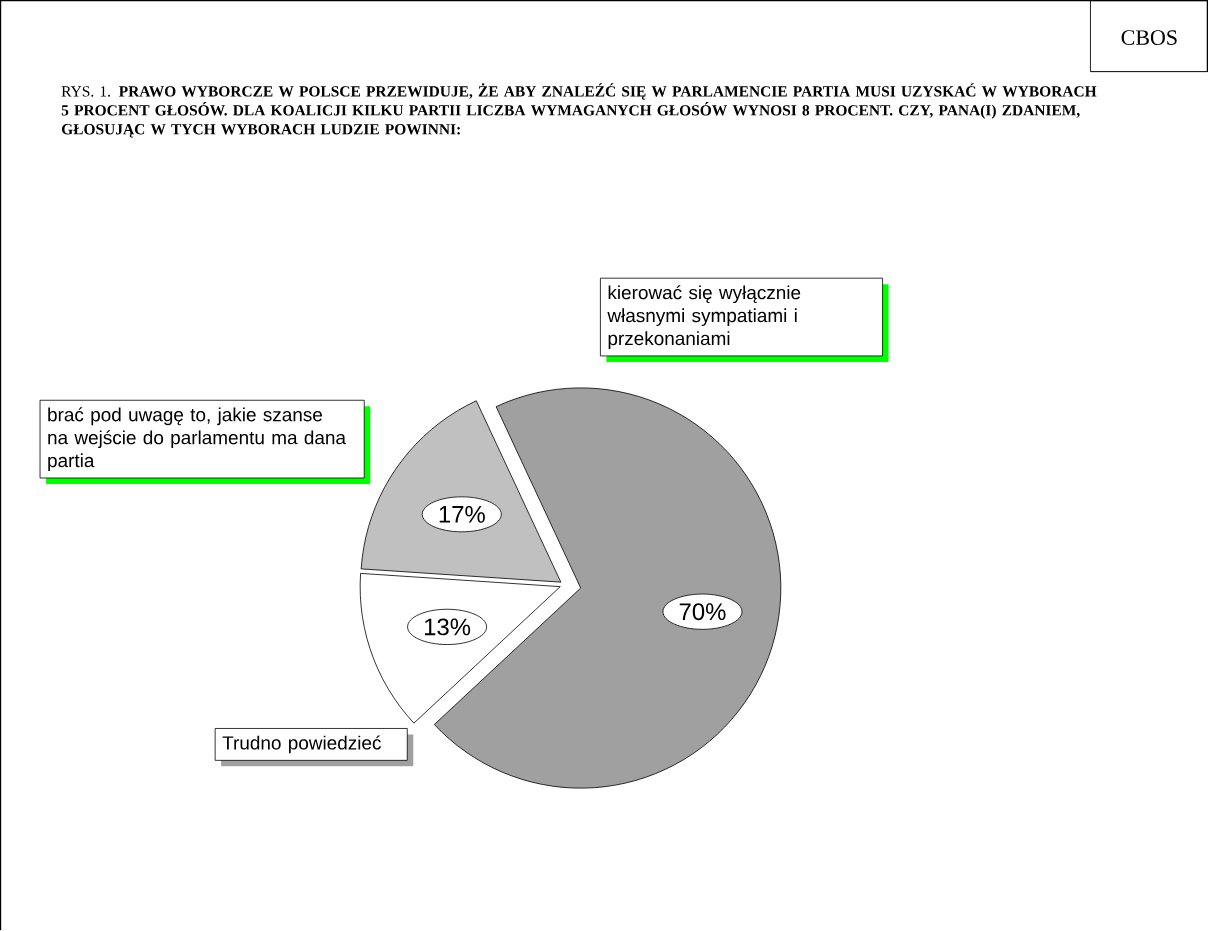 This screenshot has width=1208, height=931. I want to click on slice-label: Trudno powiedzieć, so click(301, 744).